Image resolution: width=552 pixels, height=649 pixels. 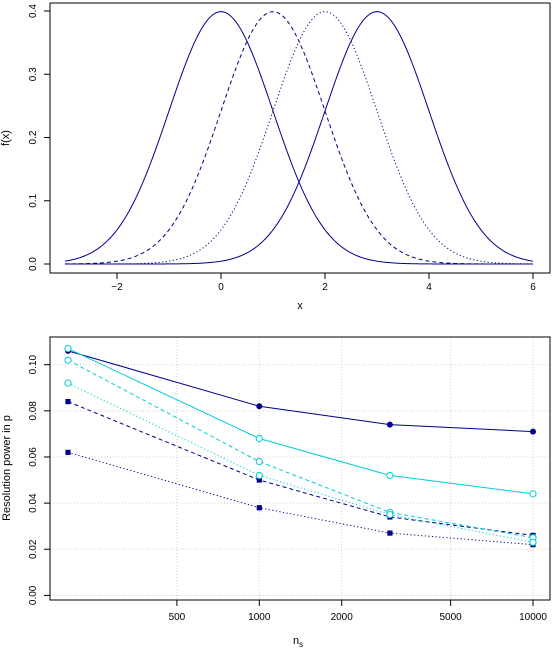 I want to click on density-x-tick-label: 4, so click(x=429, y=287).